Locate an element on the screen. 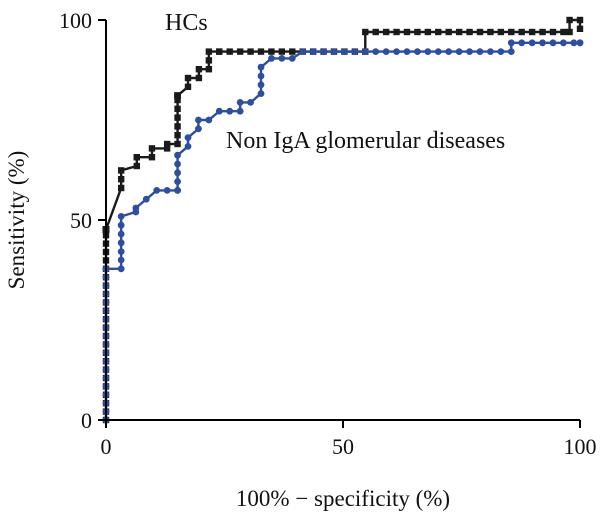  series-label-non-iga: Non IgA glomerular diseases is located at coordinates (365, 141).